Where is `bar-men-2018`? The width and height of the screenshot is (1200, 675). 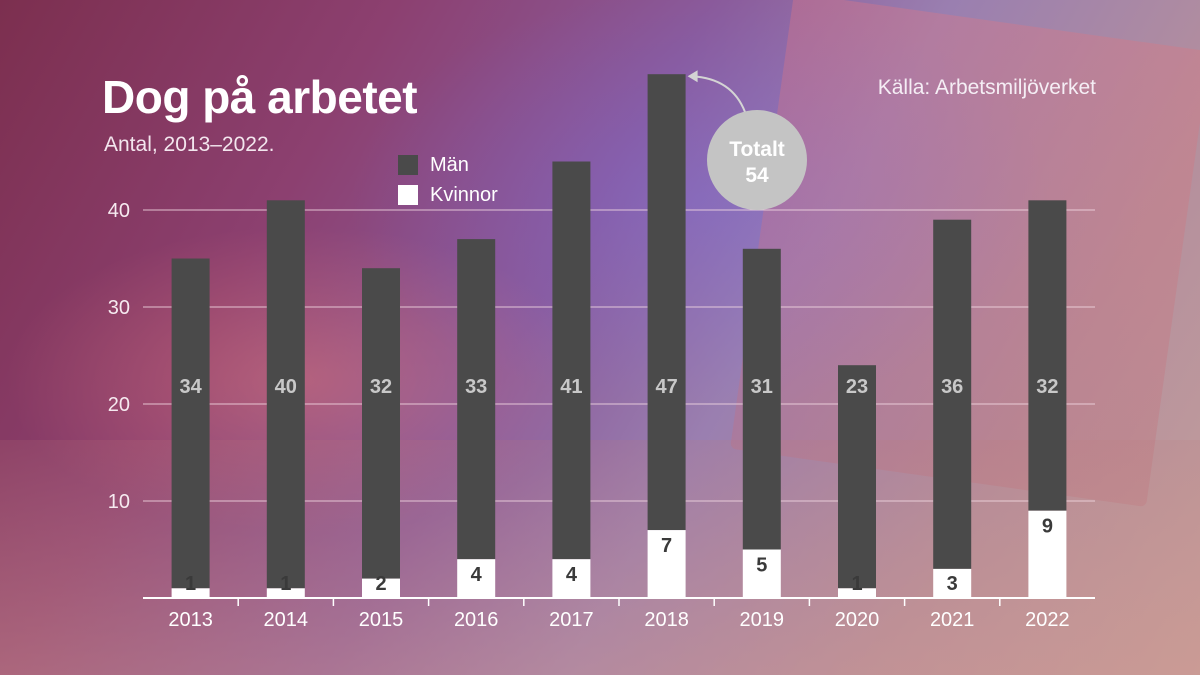 bar-men-2018 is located at coordinates (666, 302).